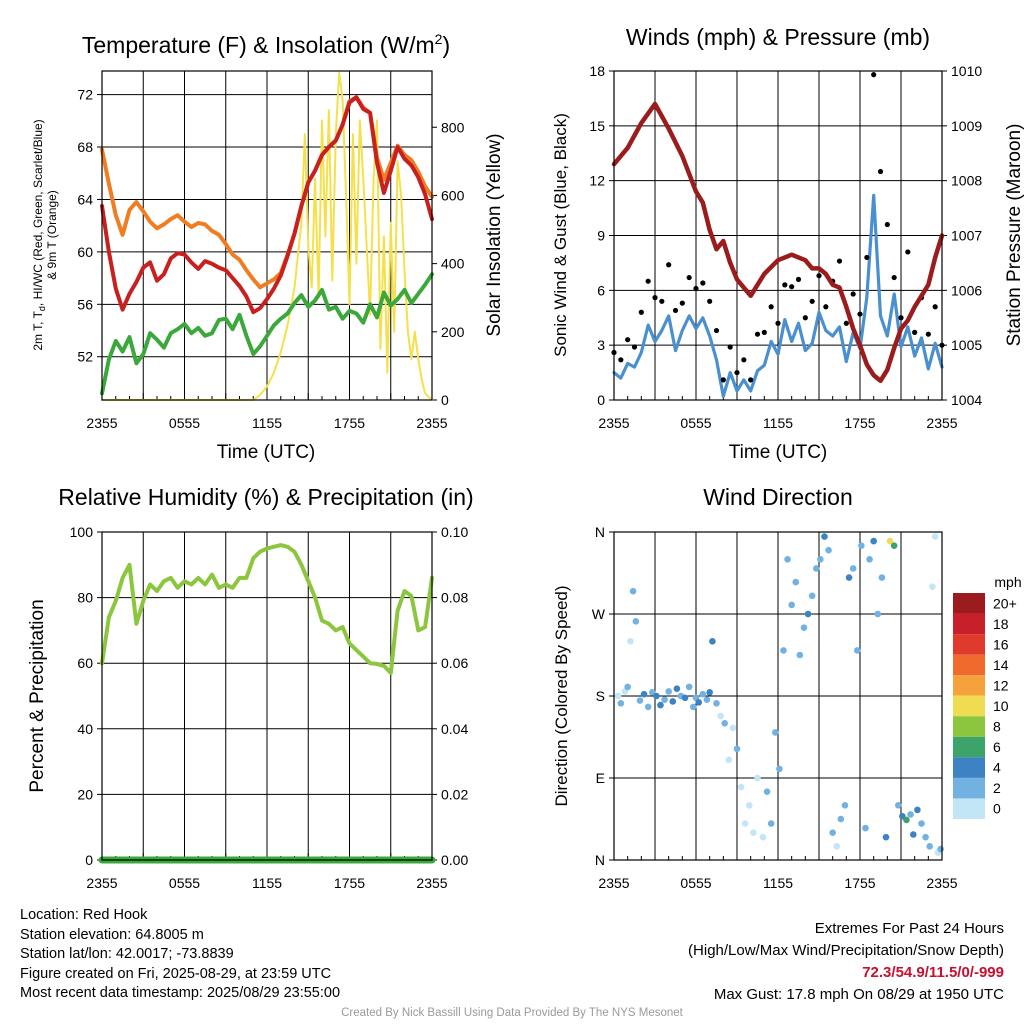 This screenshot has height=1024, width=1024. What do you see at coordinates (601, 345) in the screenshot?
I see `winds-ytick-label: 3` at bounding box center [601, 345].